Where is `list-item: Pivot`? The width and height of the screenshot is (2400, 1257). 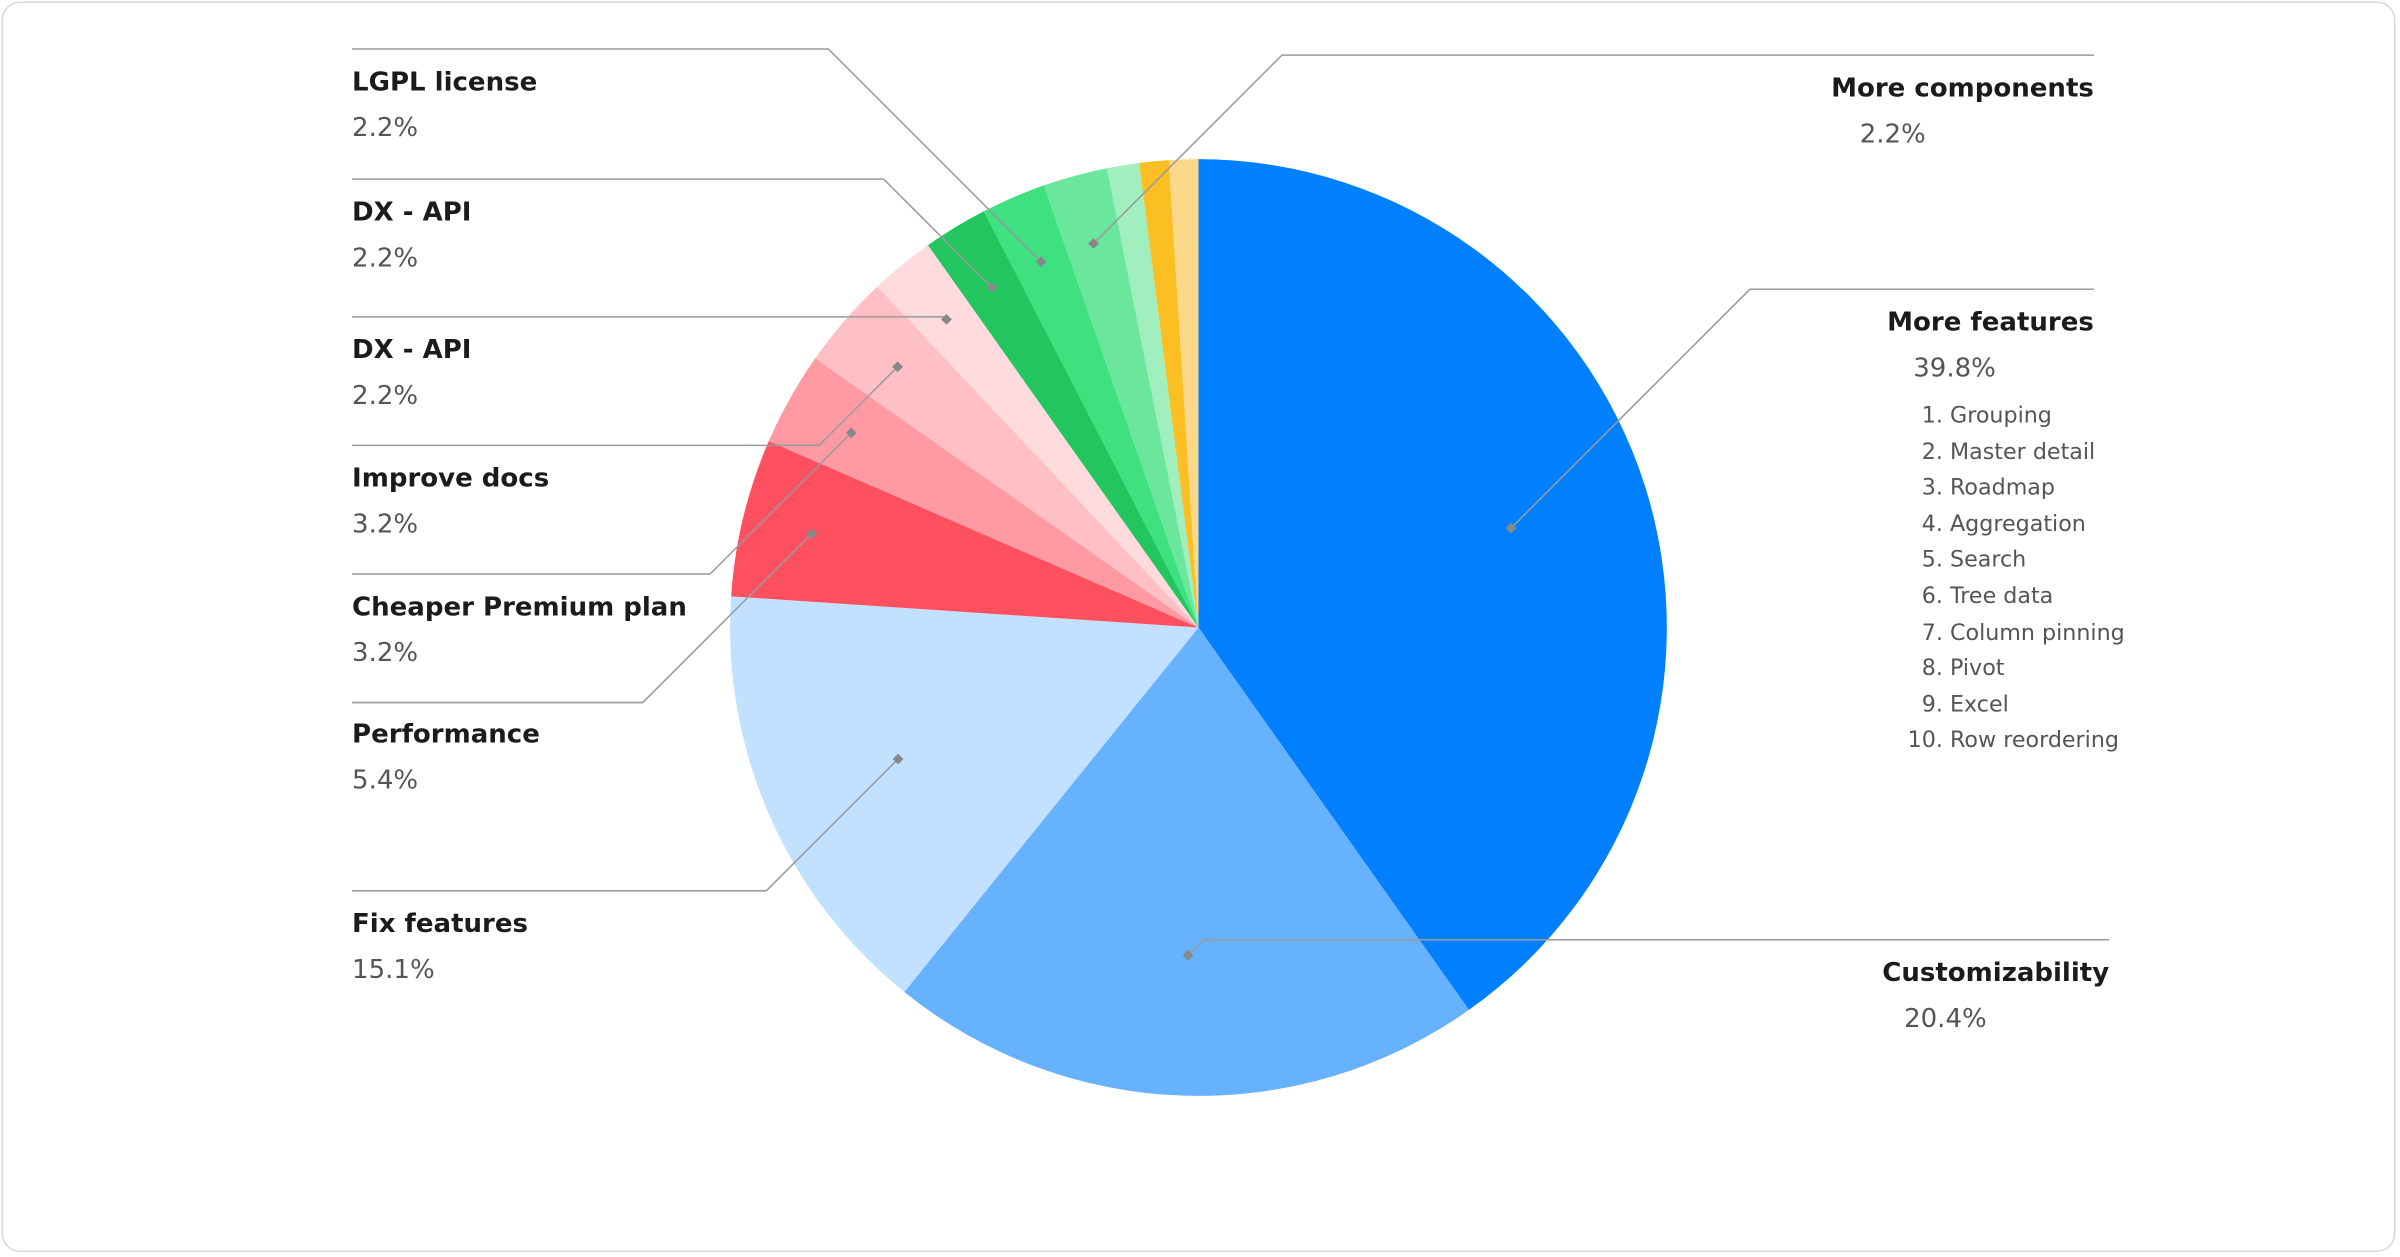
list-item: Pivot is located at coordinates (2037, 670).